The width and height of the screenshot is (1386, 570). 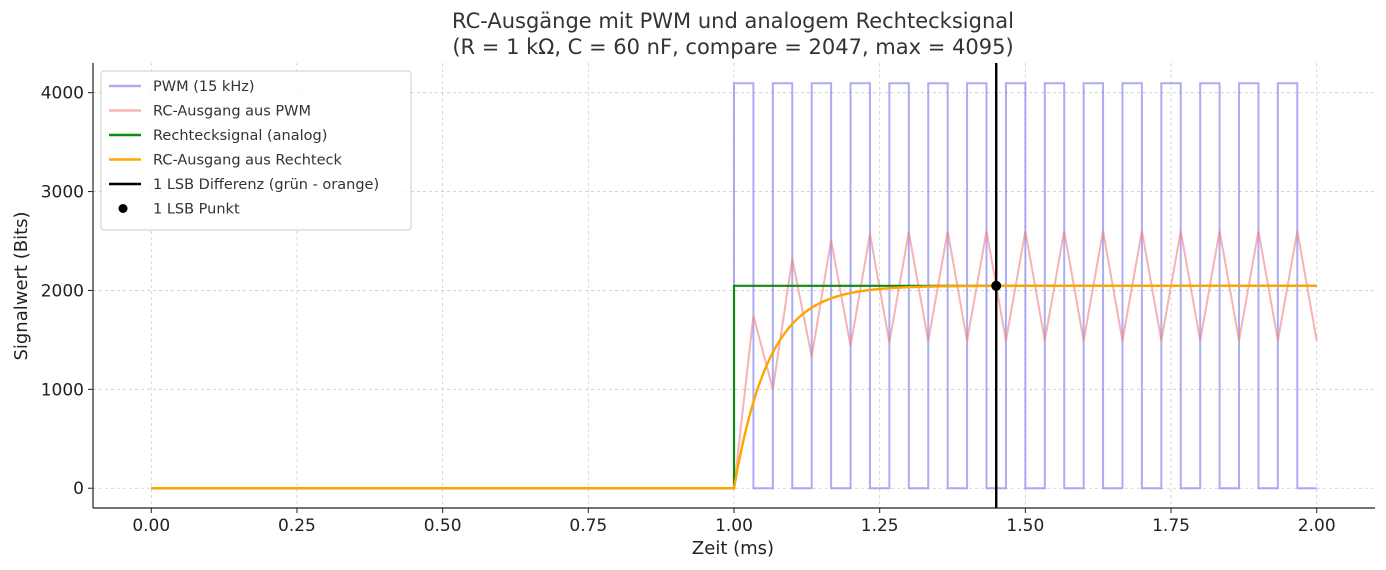 What do you see at coordinates (78, 489) in the screenshot?
I see `y-tick-label-0: 0` at bounding box center [78, 489].